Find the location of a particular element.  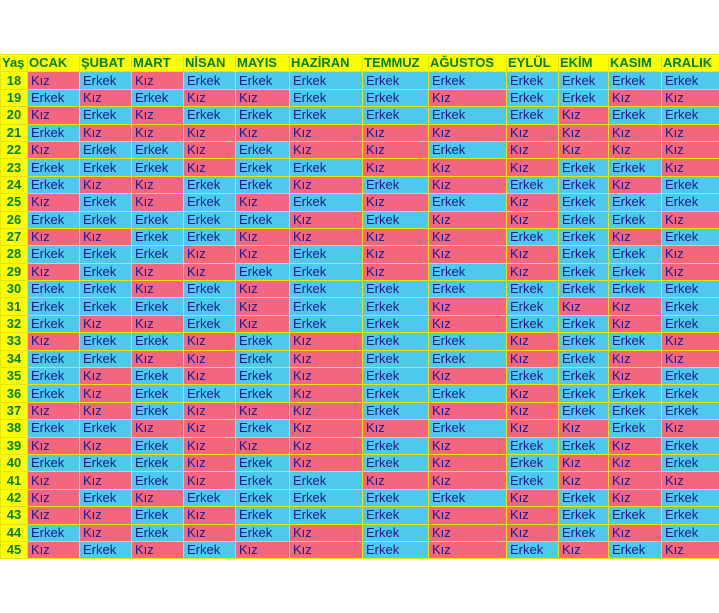

age-cell: 31 is located at coordinates (14, 306).